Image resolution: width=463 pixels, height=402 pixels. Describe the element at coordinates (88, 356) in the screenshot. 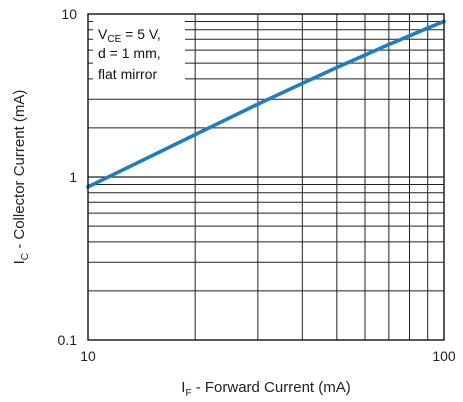

I see `x-tick-label: 10` at that location.